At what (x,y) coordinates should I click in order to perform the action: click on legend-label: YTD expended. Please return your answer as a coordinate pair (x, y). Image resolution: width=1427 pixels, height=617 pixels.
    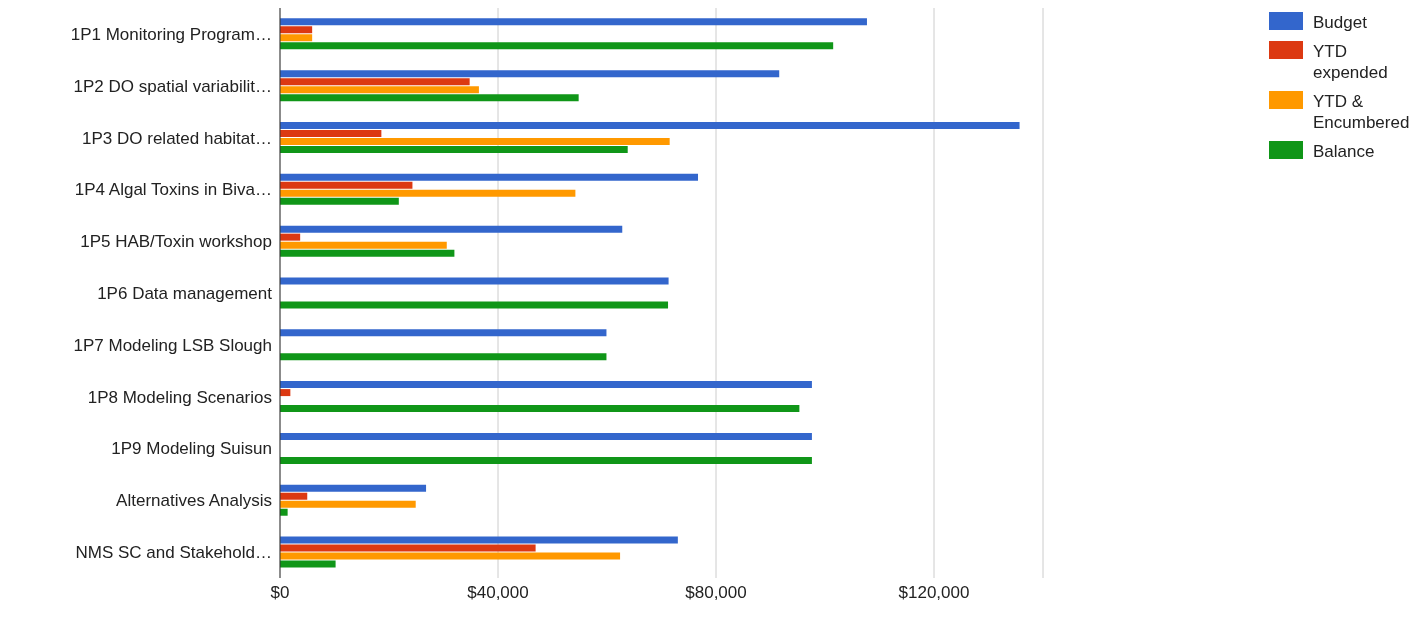
    Looking at the image, I should click on (1351, 62).